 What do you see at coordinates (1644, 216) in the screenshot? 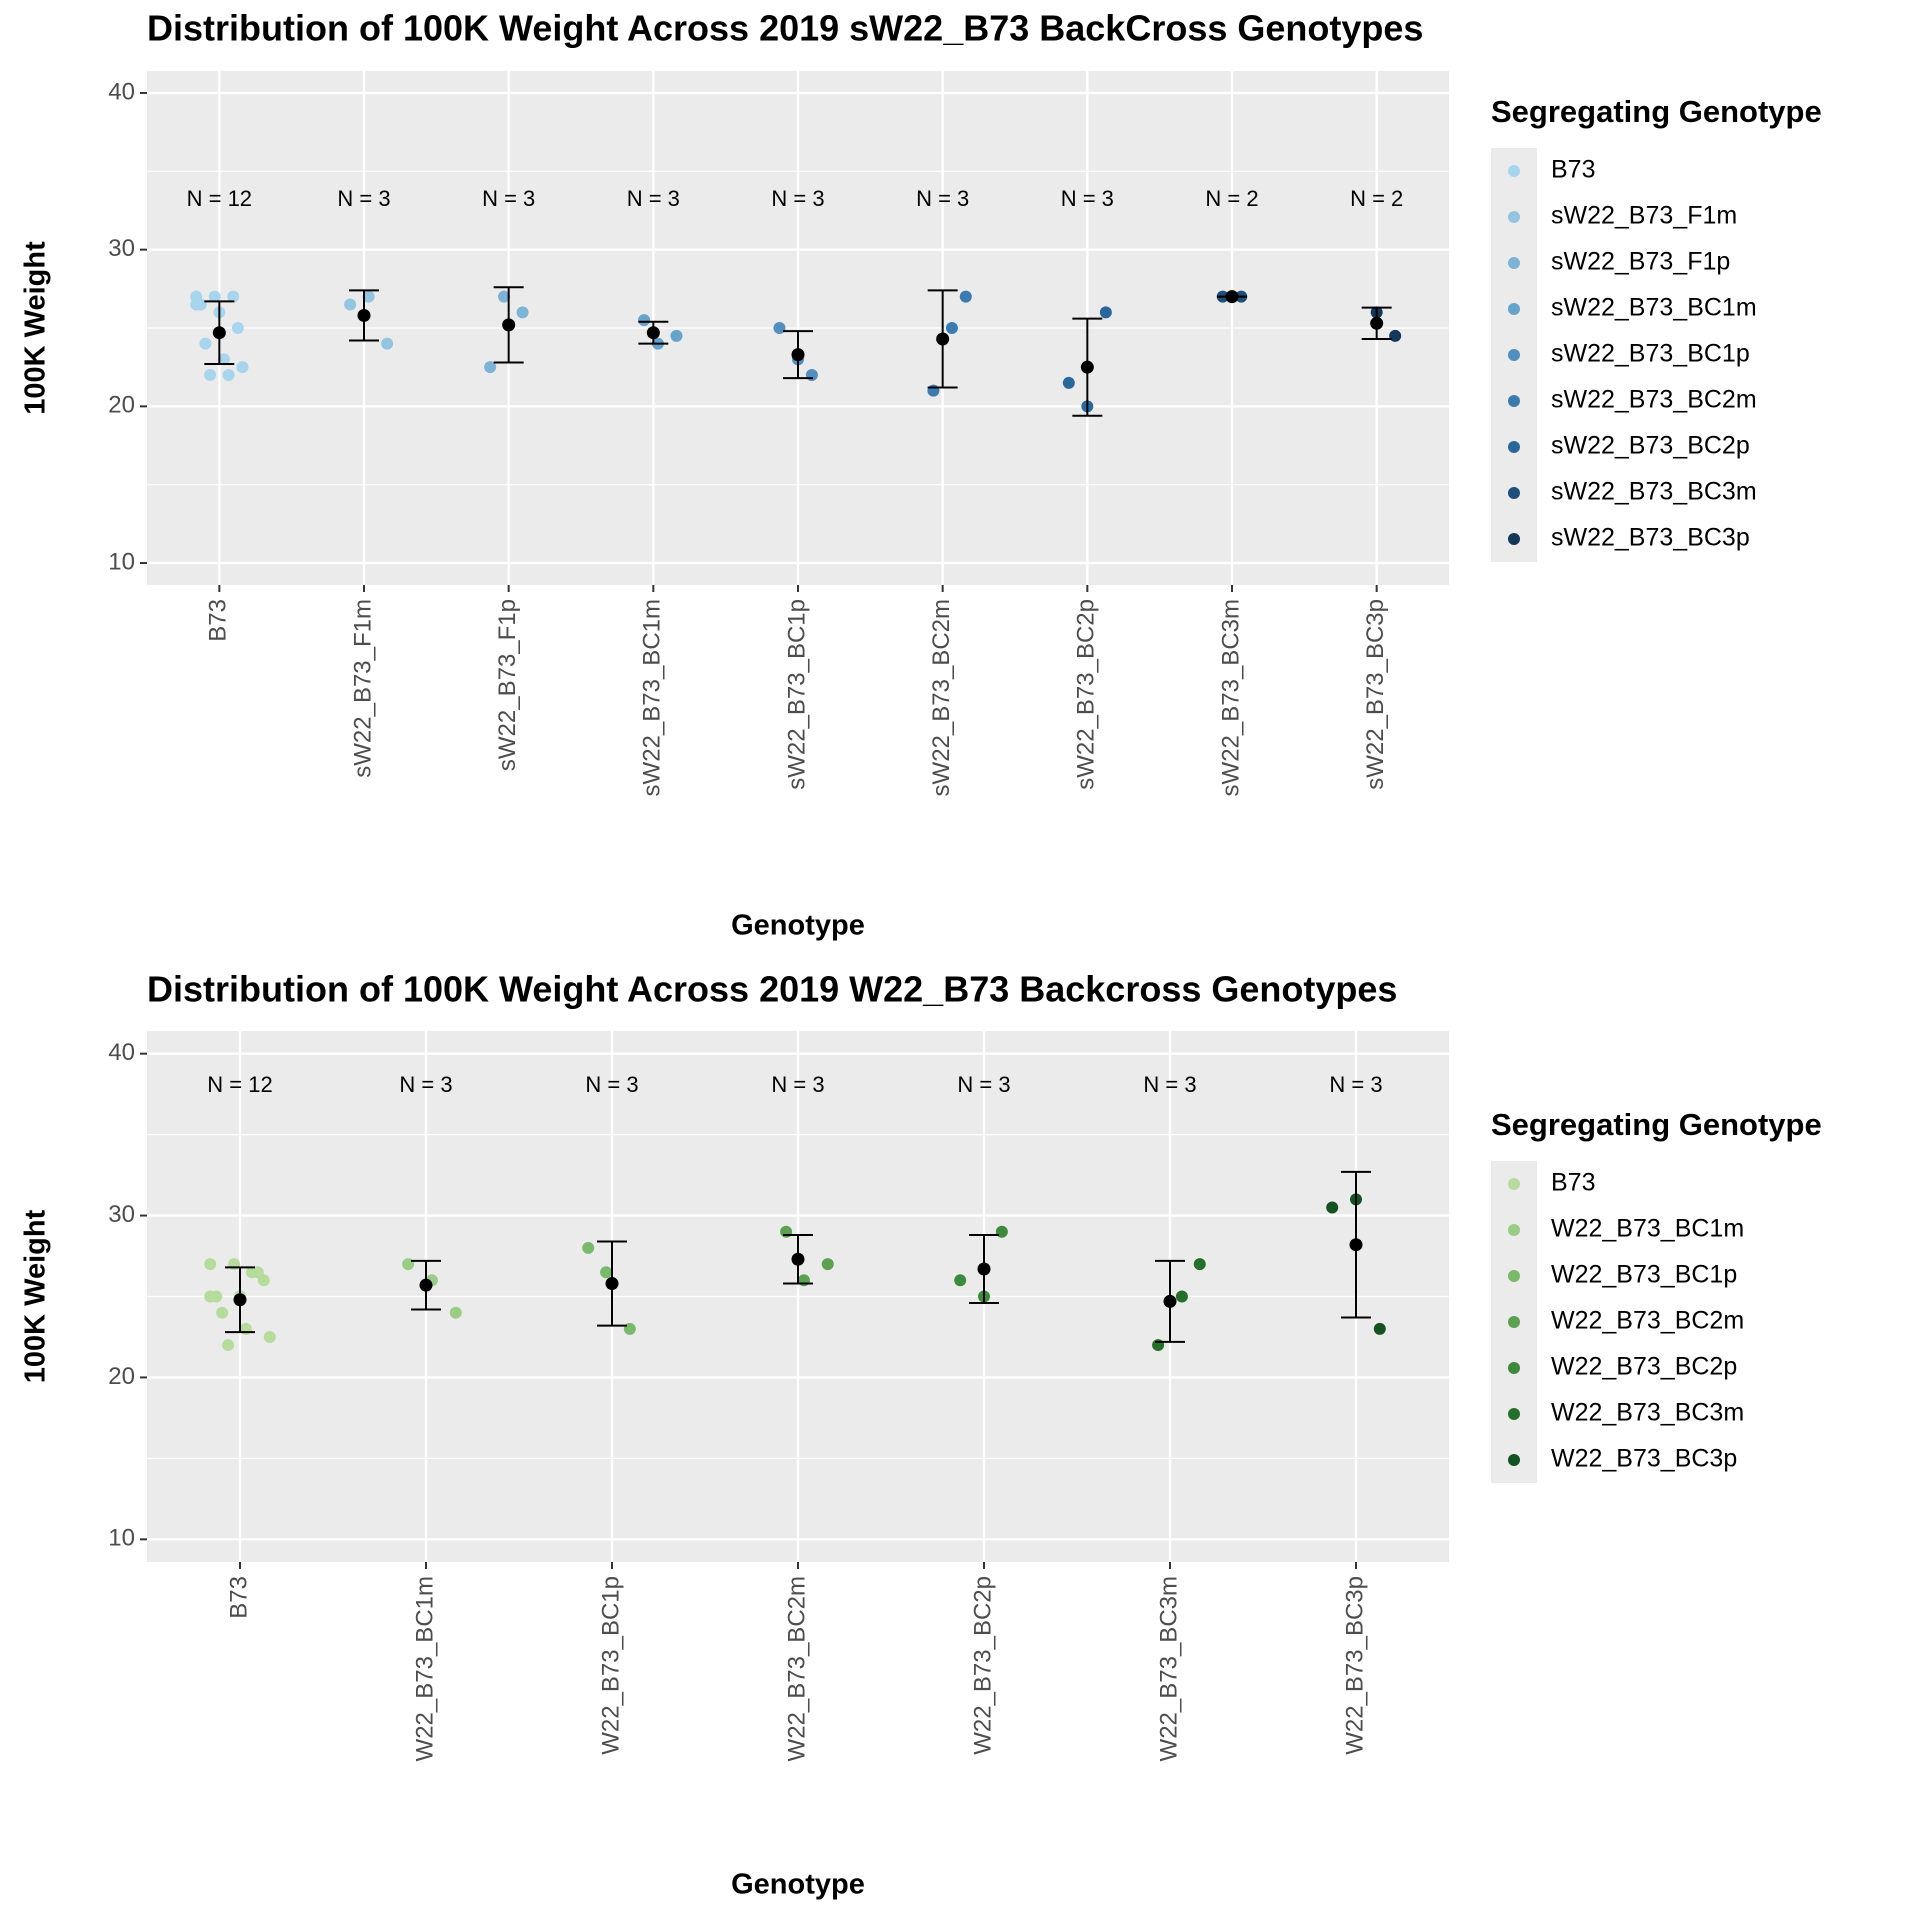
I see `legend-label: sW22_B73_F1m` at bounding box center [1644, 216].